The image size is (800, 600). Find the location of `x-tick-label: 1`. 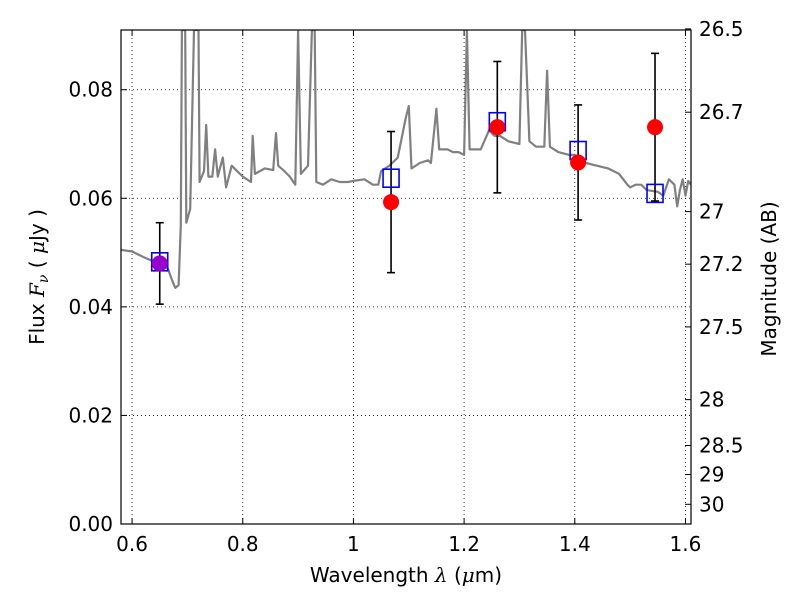

x-tick-label: 1 is located at coordinates (353, 544).